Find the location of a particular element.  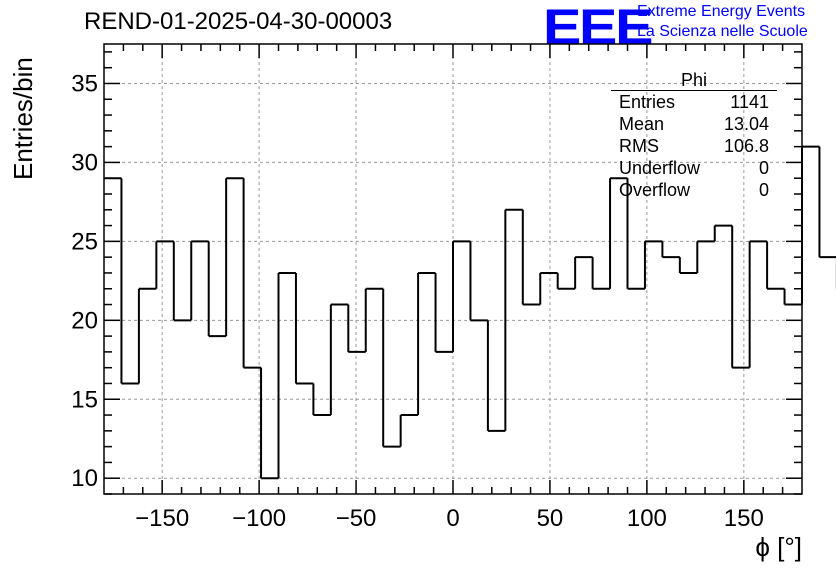

y-axis-label: Entries/bin is located at coordinates (23, 118).